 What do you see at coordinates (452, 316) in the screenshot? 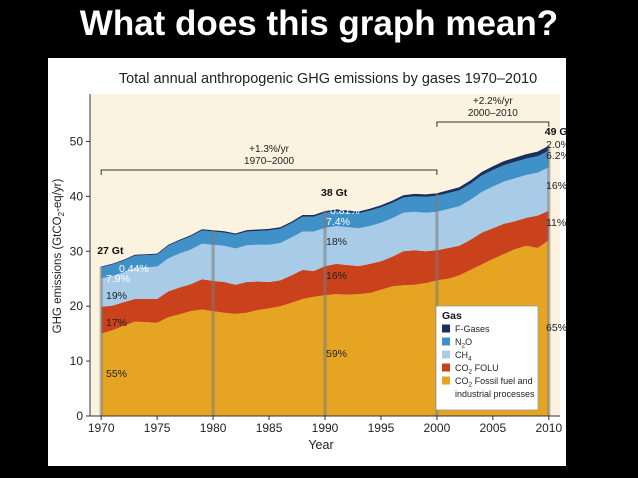
I see `legend-title: Gas` at bounding box center [452, 316].